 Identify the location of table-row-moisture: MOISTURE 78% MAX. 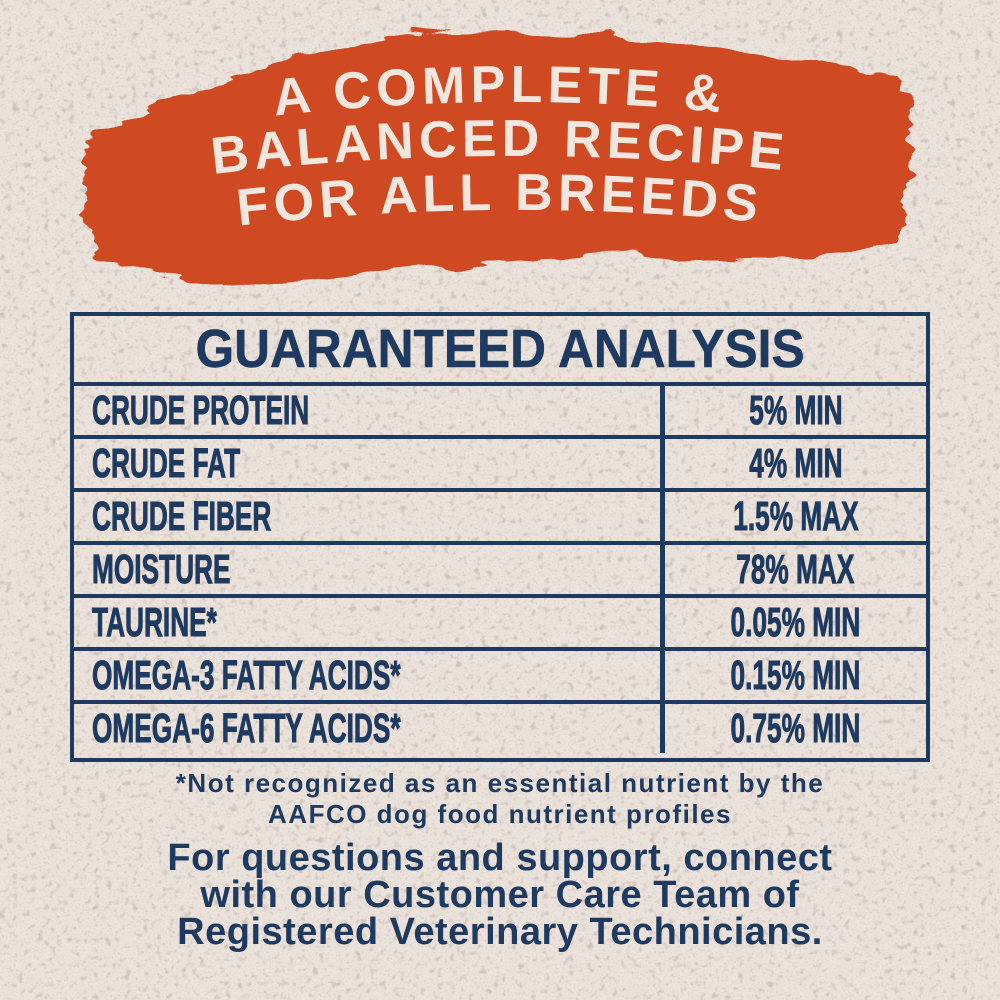
(500, 571).